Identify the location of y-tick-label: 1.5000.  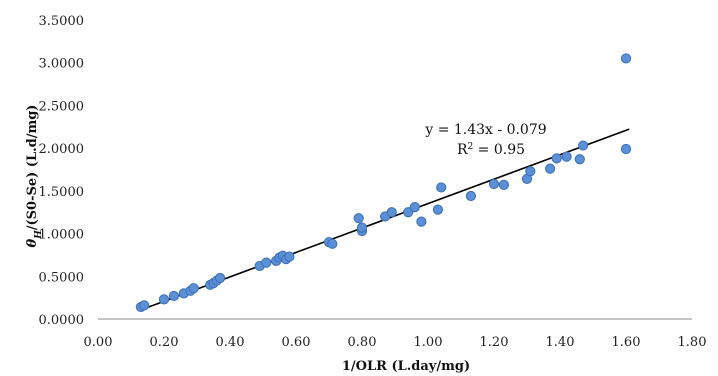
(62, 192).